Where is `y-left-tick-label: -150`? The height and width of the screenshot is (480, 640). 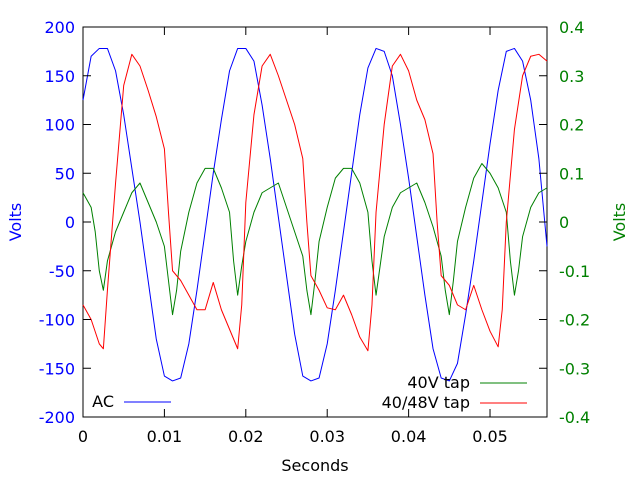
y-left-tick-label: -150 is located at coordinates (57, 368).